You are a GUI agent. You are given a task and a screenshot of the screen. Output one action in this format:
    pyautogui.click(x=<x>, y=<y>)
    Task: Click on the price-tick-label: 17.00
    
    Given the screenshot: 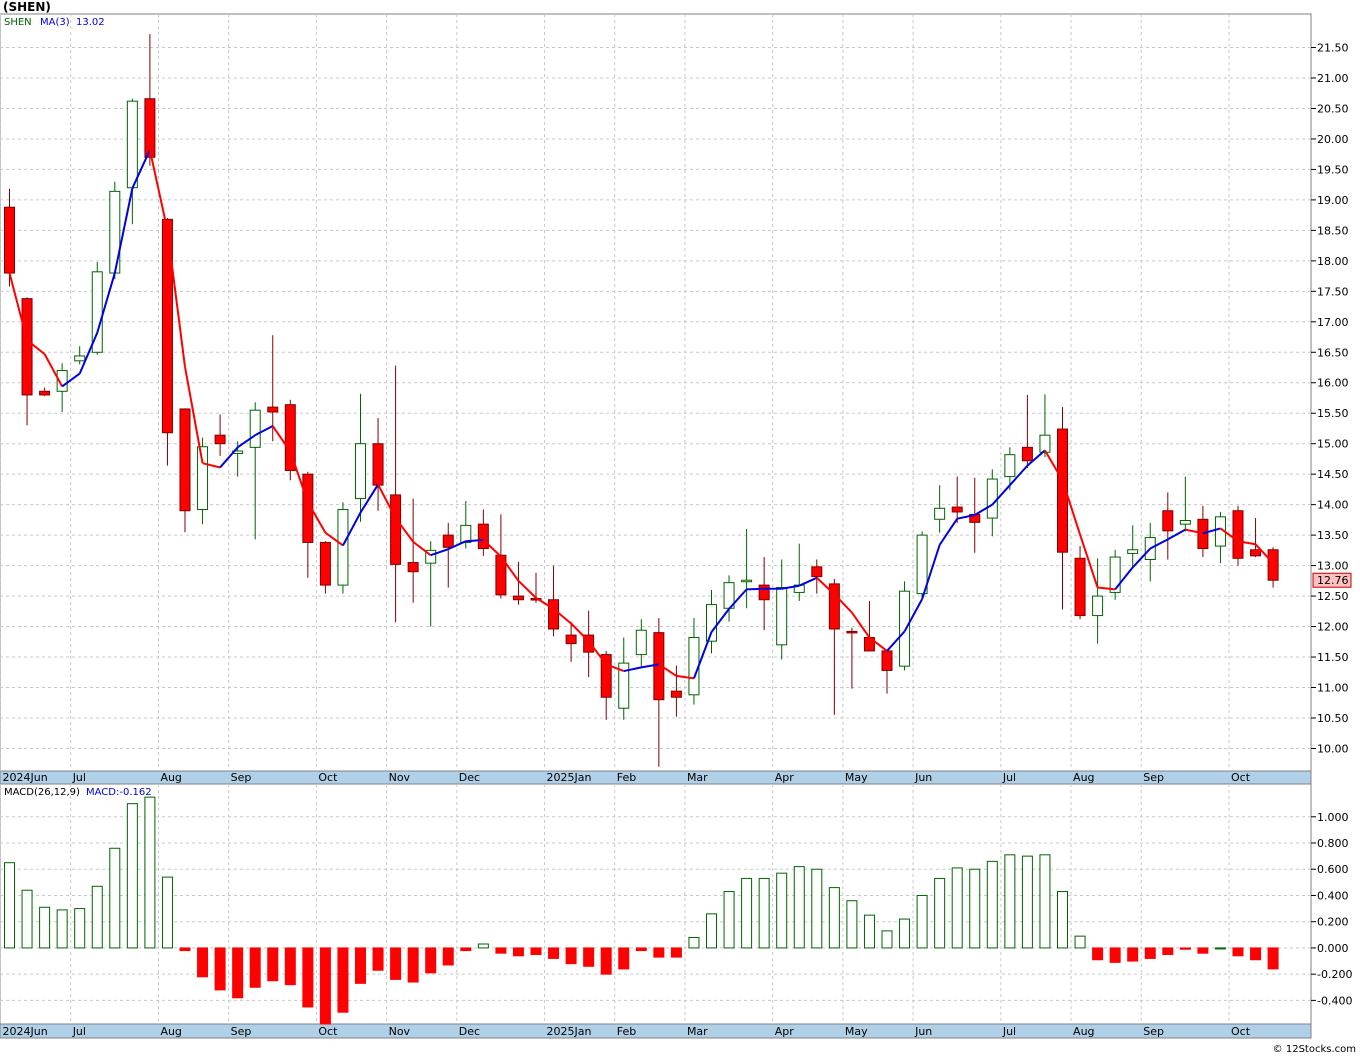 What is the action you would take?
    pyautogui.click(x=1333, y=322)
    